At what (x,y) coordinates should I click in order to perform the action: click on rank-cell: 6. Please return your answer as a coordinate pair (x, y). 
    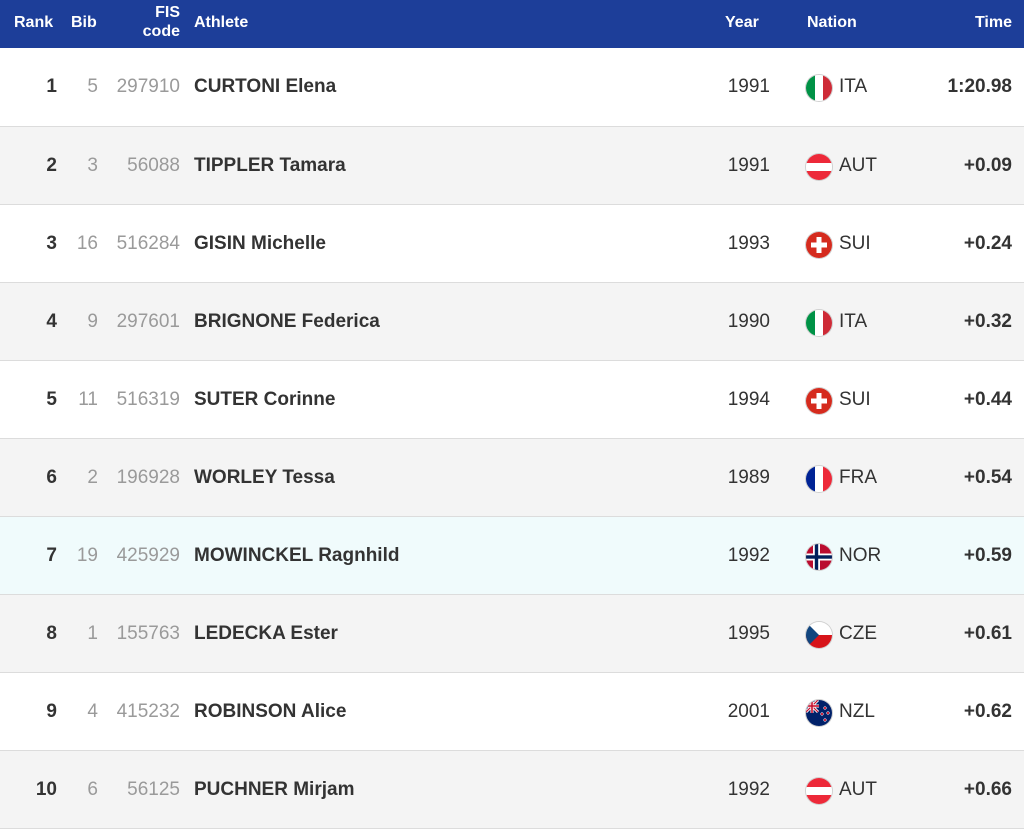
    Looking at the image, I should click on (51, 477).